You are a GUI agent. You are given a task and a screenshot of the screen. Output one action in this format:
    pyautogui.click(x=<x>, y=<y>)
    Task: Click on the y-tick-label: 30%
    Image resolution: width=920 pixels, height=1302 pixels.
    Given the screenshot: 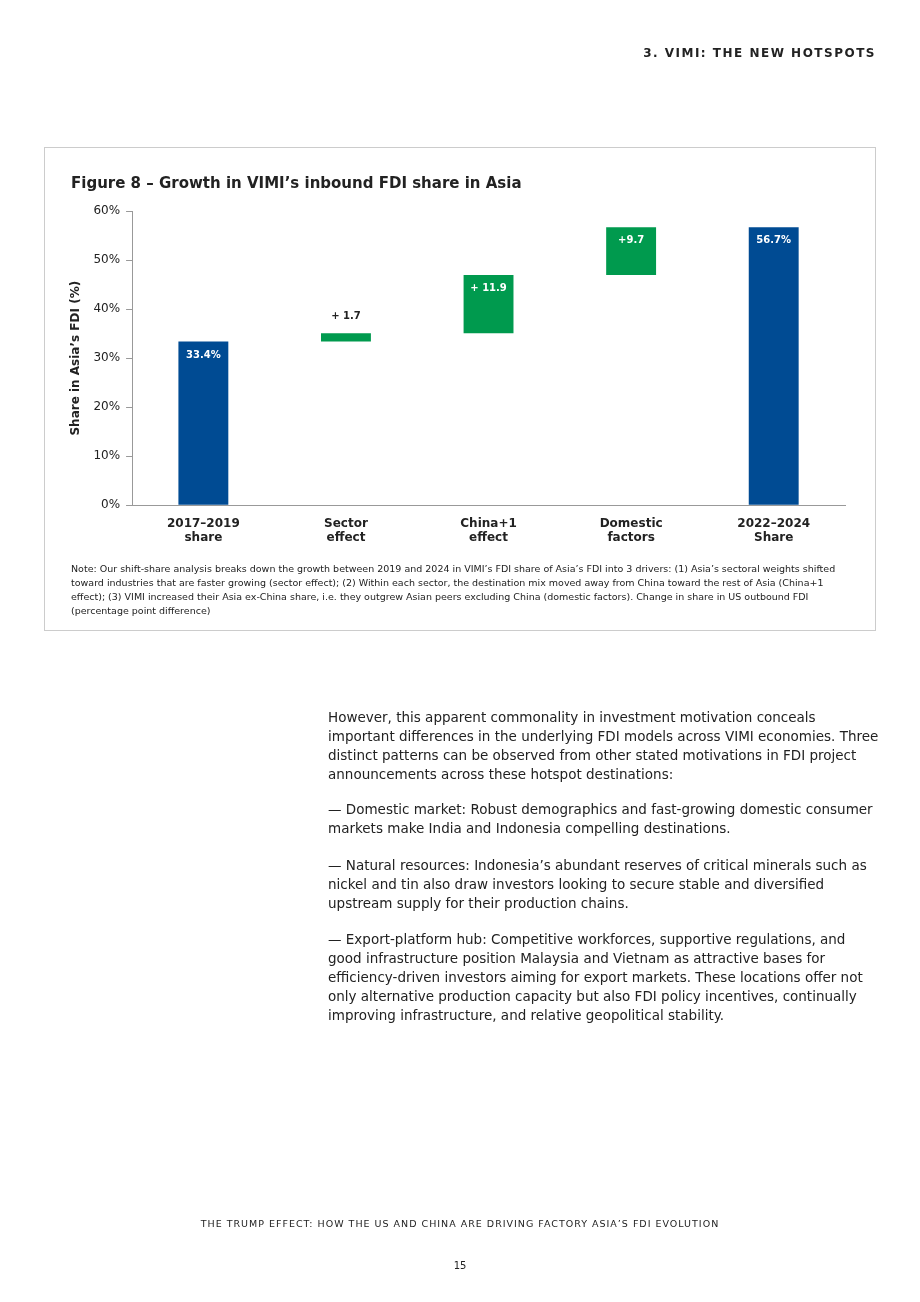 What is the action you would take?
    pyautogui.click(x=107, y=357)
    